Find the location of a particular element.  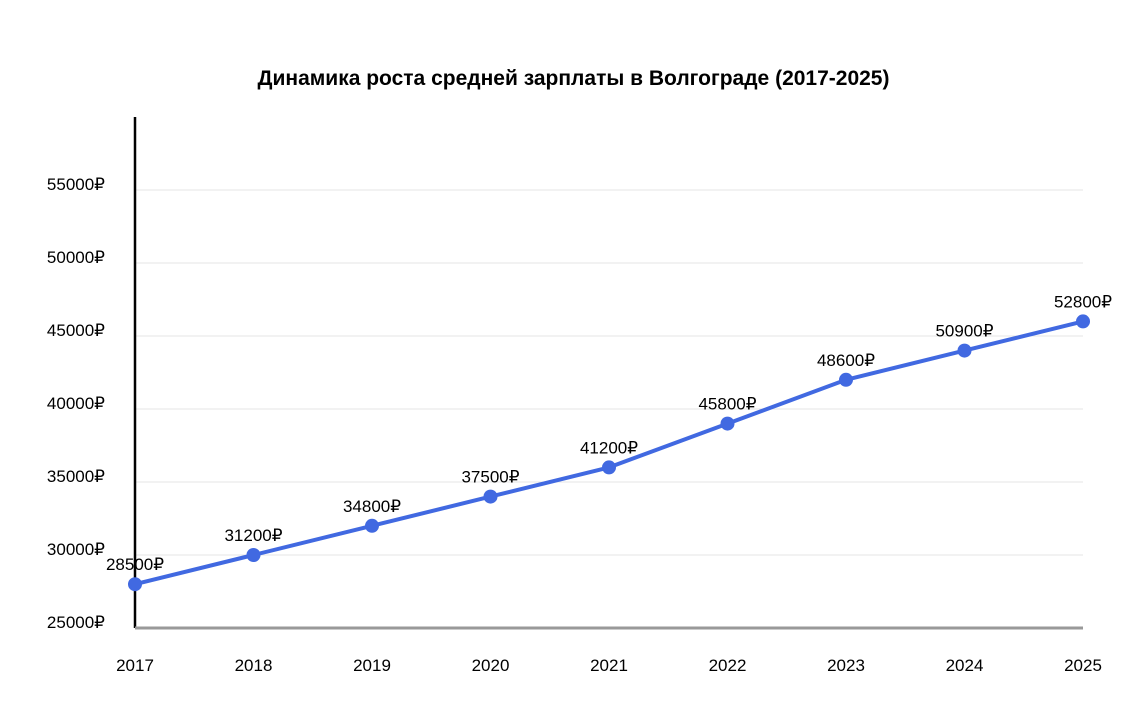

x-tick-label: 2023 is located at coordinates (846, 665).